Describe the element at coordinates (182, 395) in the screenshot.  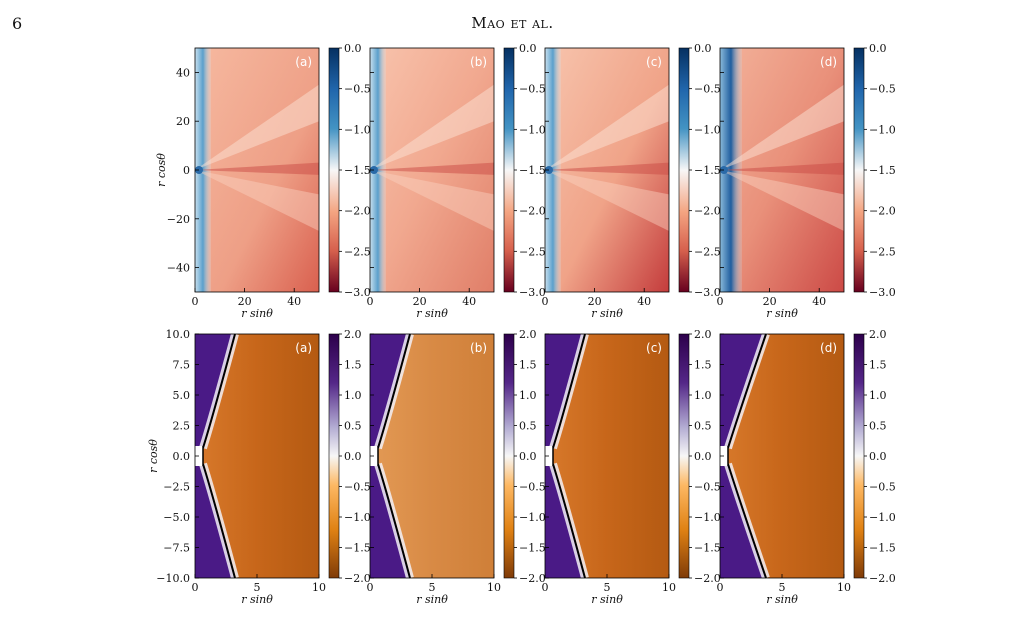
I see `y-tick-label: 5.0` at that location.